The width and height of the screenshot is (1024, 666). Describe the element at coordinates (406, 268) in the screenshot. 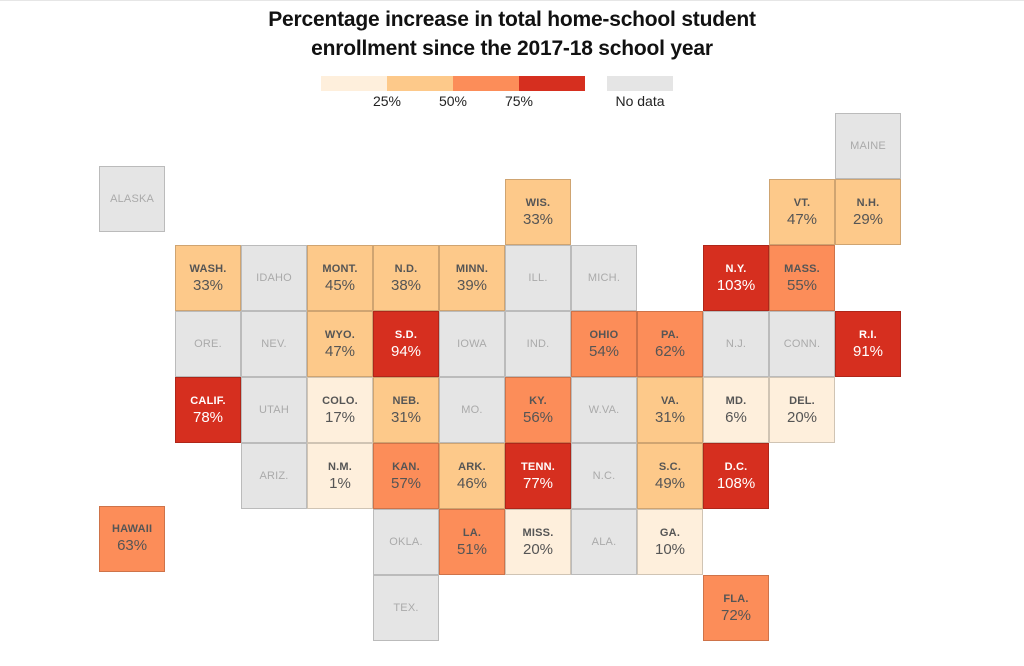

I see `state-label: N.D.` at that location.